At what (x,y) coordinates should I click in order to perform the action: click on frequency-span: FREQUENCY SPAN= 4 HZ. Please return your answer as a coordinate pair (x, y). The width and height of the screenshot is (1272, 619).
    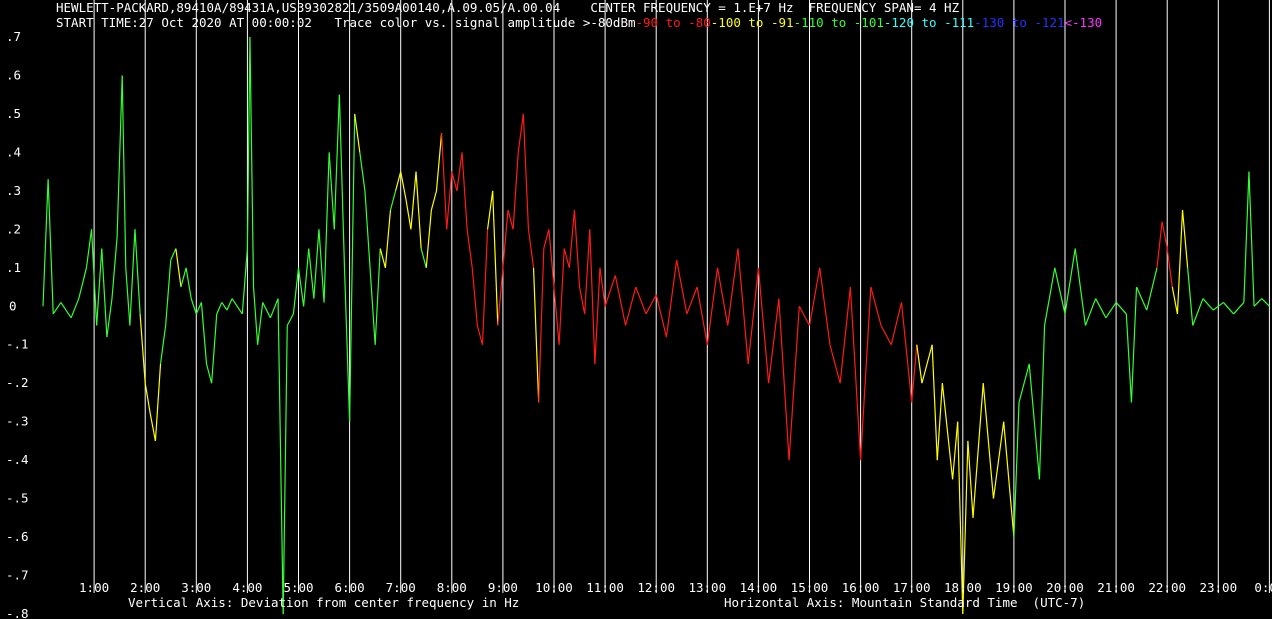
    Looking at the image, I should click on (884, 7).